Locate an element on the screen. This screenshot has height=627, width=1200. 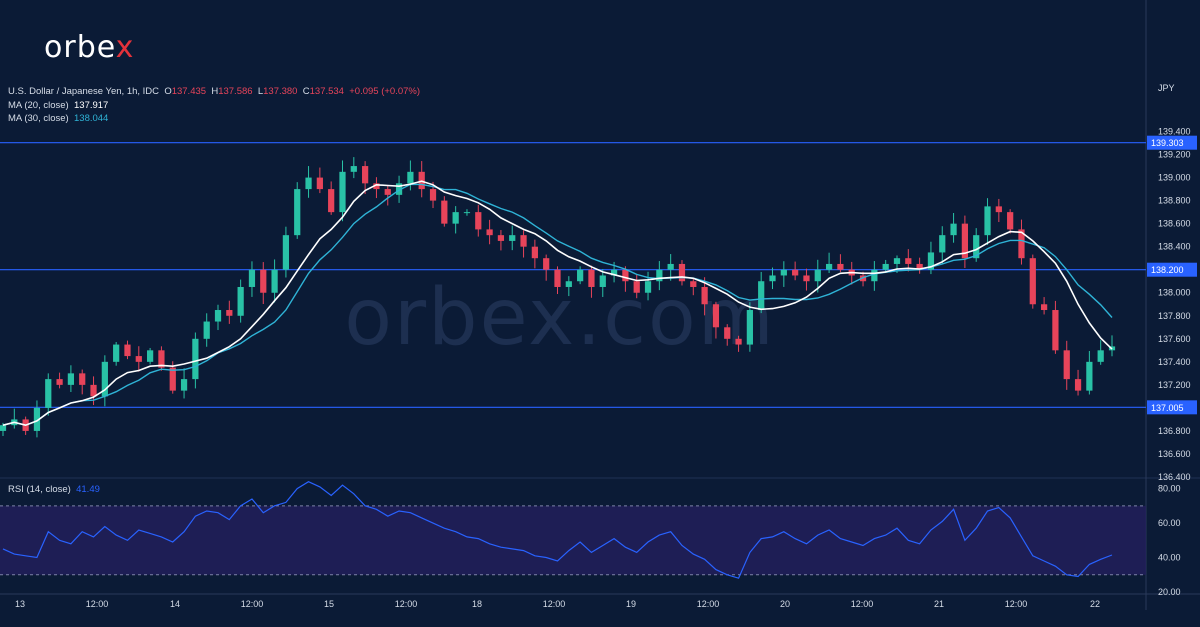
price-tick-label: 139.400 is located at coordinates (1174, 132).